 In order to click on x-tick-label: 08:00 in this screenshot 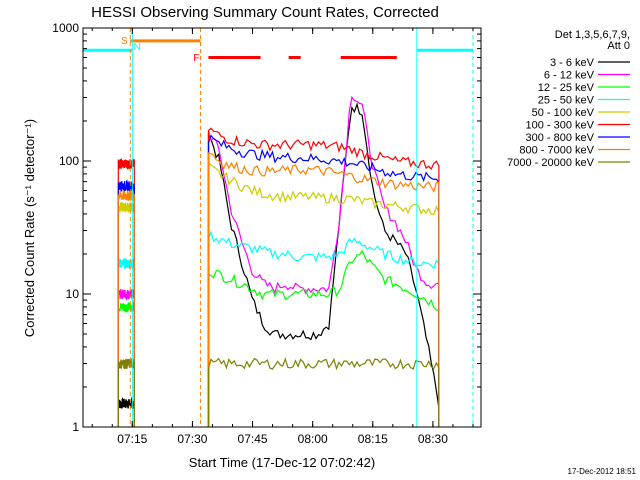, I will do `click(313, 439)`.